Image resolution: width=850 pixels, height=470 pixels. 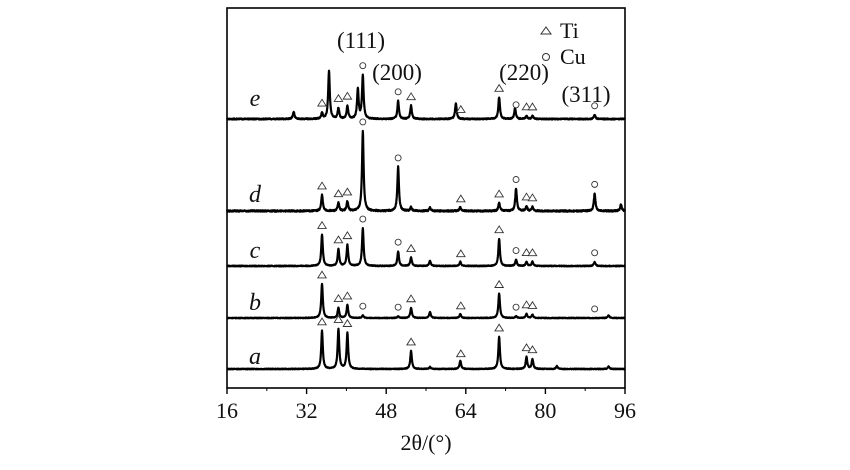 What do you see at coordinates (255, 228) in the screenshot?
I see `series-labels-group: a bc d e` at bounding box center [255, 228].